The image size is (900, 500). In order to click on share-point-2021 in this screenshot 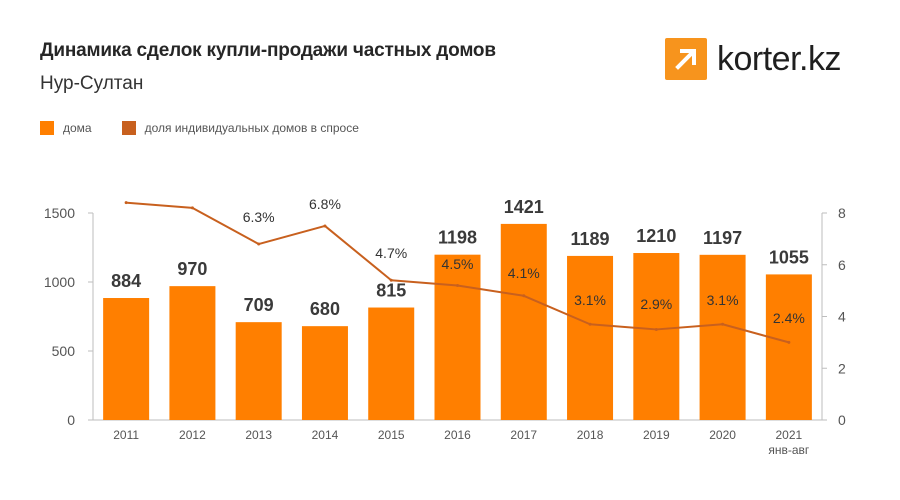, I will do `click(789, 342)`.